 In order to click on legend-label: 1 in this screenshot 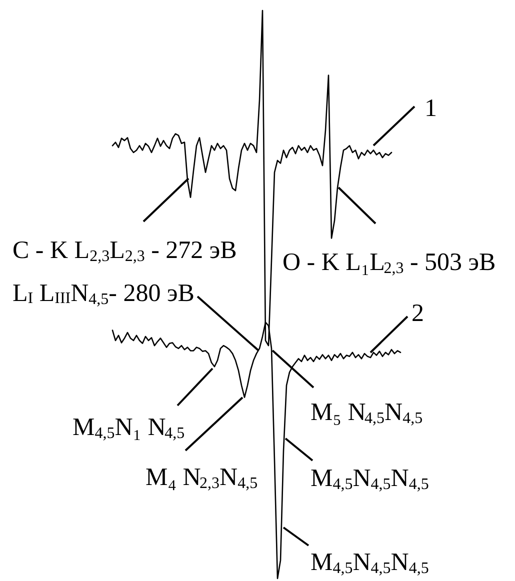, I will do `click(430, 108)`.